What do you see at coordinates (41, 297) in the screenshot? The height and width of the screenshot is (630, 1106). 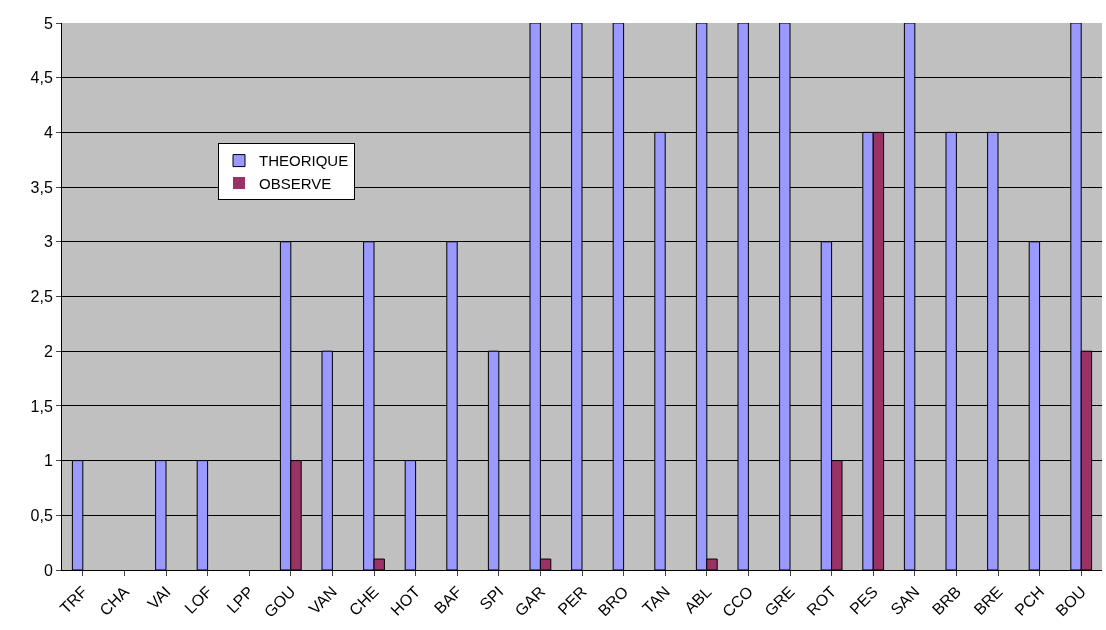 I see `y-tick-label: 2,5` at bounding box center [41, 297].